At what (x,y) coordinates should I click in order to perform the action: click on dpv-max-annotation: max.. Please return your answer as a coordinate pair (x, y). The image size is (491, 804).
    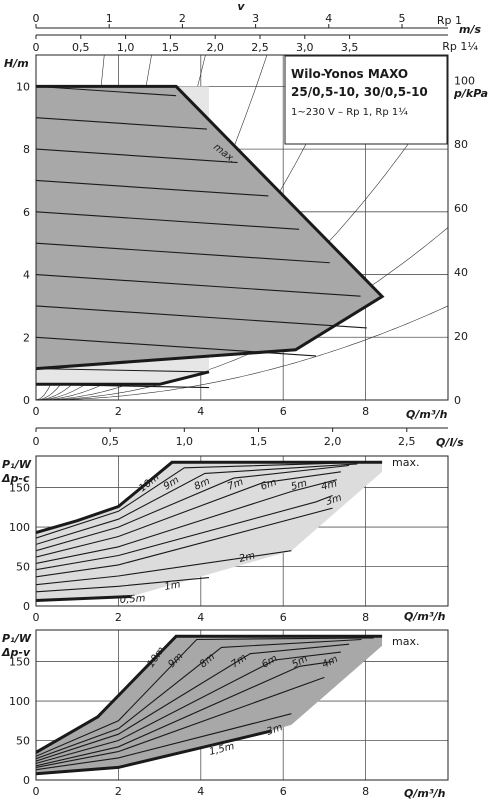
    Looking at the image, I should click on (405, 641).